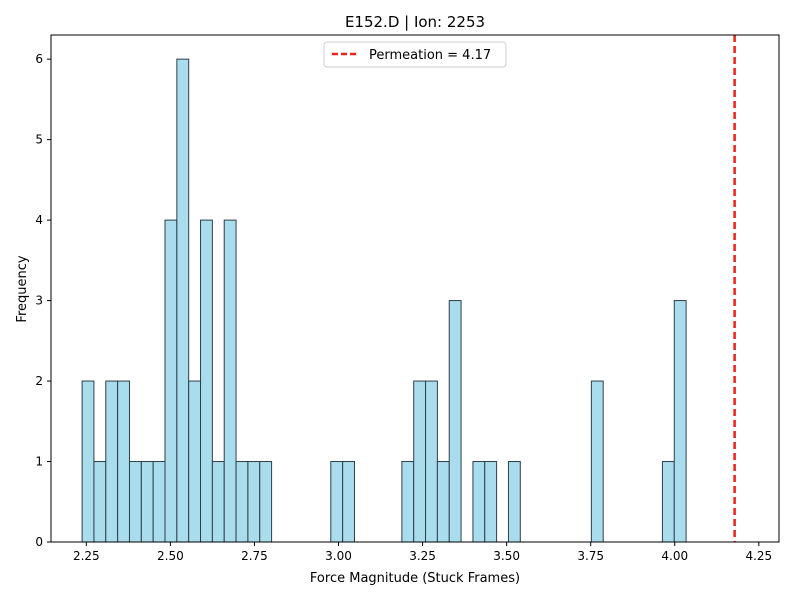  What do you see at coordinates (415, 578) in the screenshot?
I see `x-axis-label: Force Magnitude (Stuck Frames)` at bounding box center [415, 578].